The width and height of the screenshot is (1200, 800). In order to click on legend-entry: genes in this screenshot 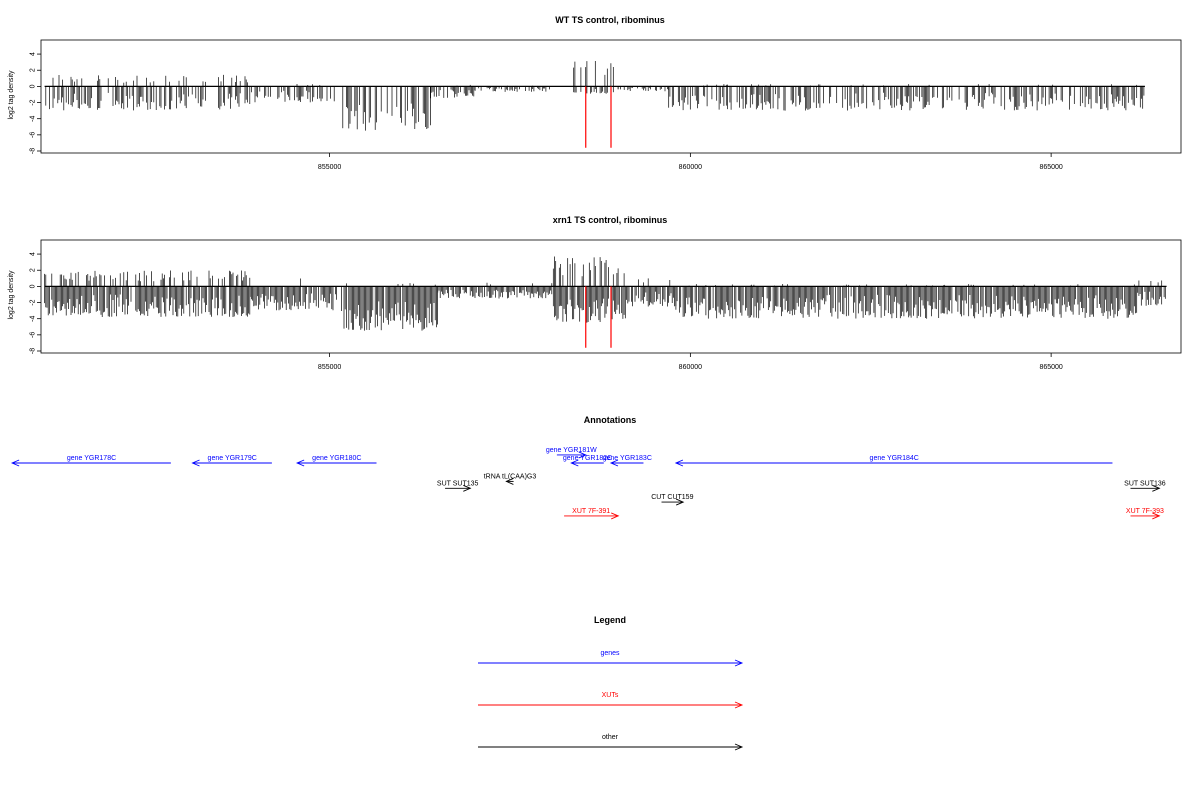, I will do `click(611, 658)`.